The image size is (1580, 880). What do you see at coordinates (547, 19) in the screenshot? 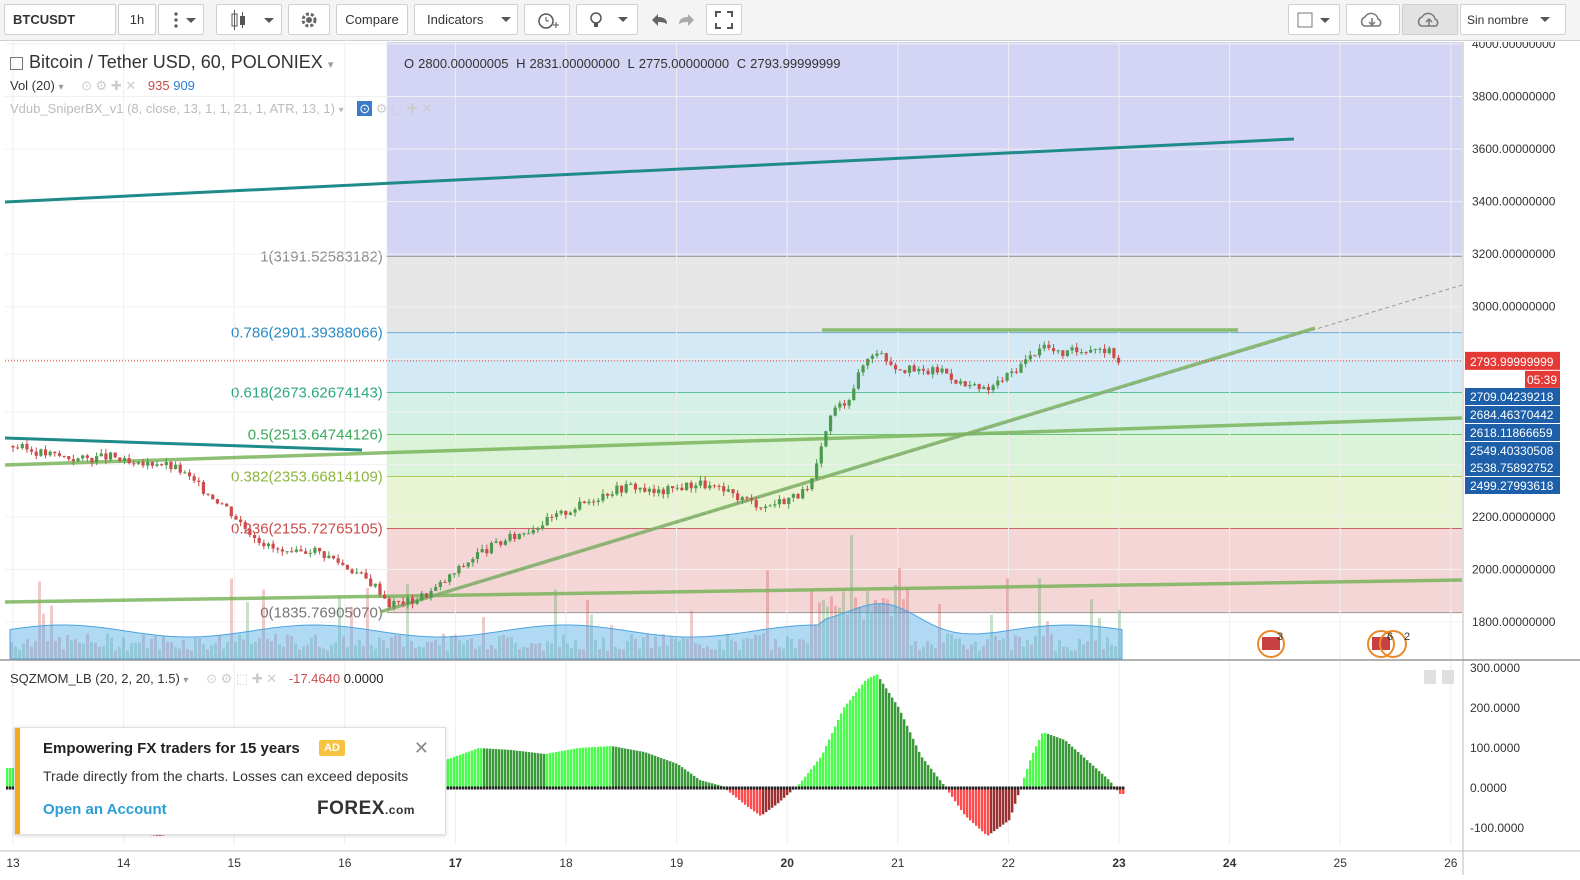
I see `alert-button` at bounding box center [547, 19].